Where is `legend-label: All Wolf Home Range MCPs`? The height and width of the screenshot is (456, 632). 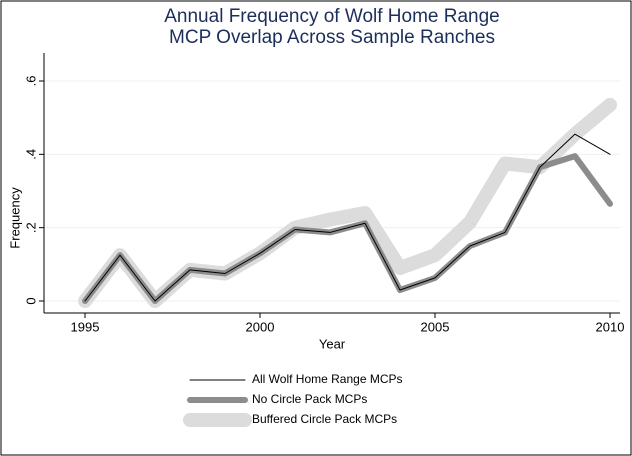 legend-label: All Wolf Home Range MCPs is located at coordinates (327, 379).